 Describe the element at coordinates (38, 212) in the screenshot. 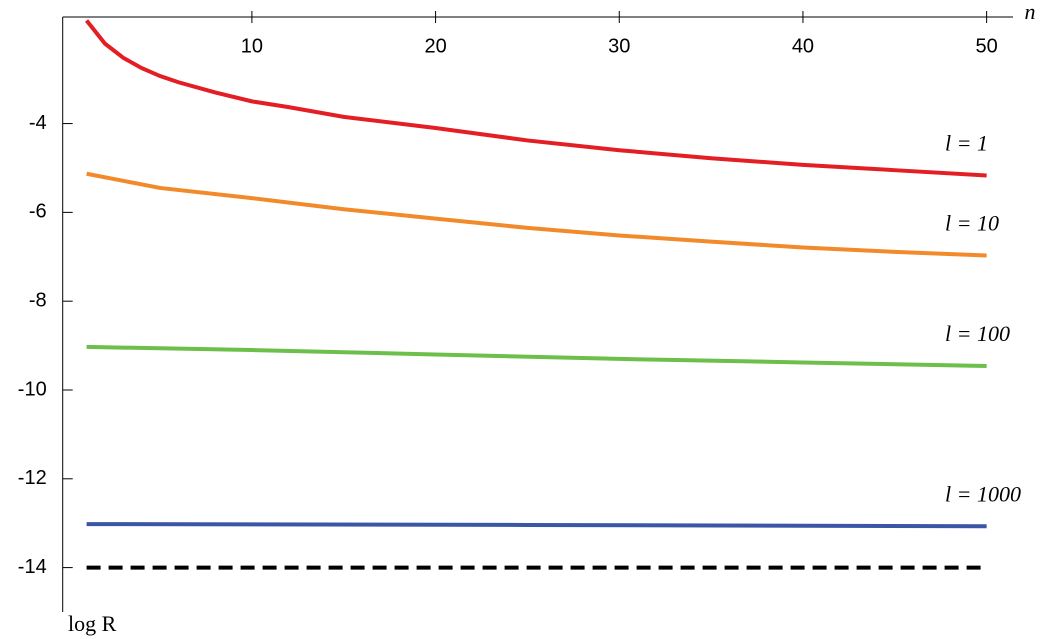

I see `y-tick-label: -6` at that location.